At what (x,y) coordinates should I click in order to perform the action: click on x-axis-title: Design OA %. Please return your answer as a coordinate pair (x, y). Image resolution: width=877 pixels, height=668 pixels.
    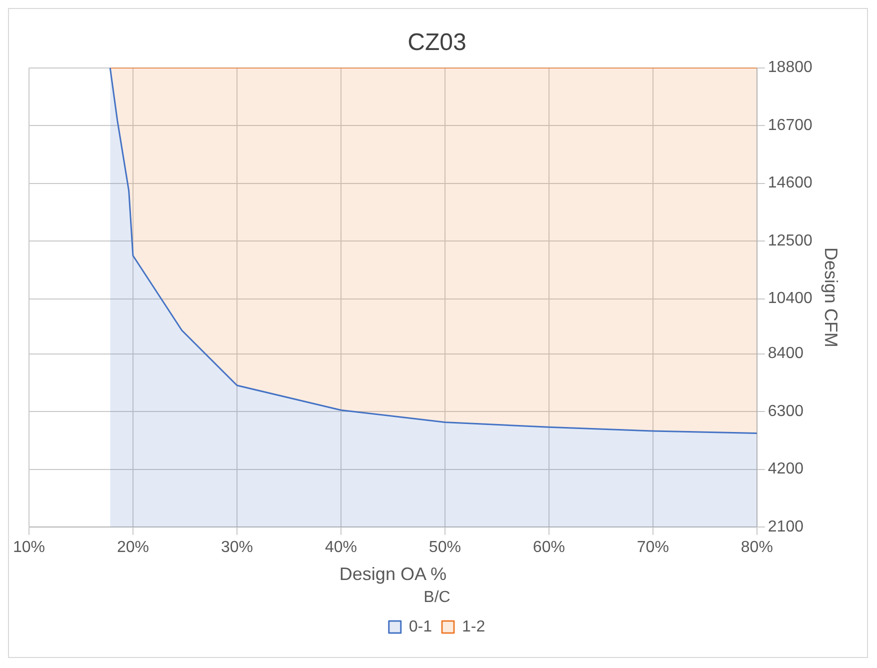
    Looking at the image, I should click on (392, 574).